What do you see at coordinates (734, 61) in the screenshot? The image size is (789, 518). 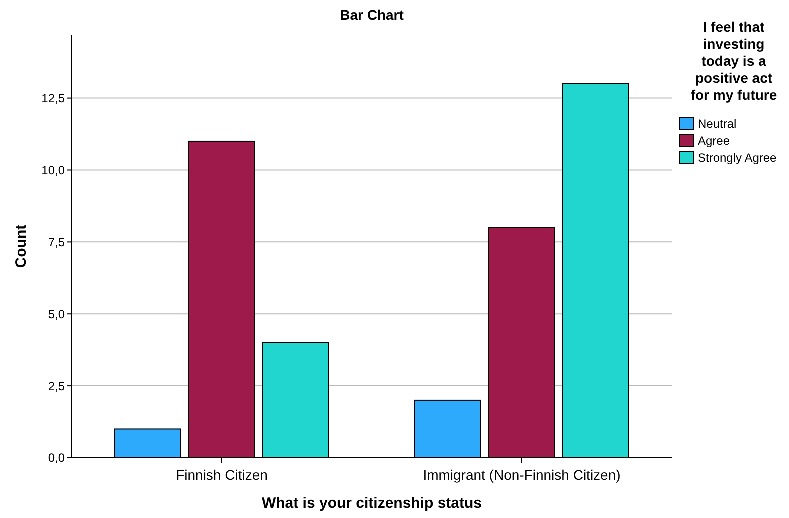 I see `legend-title: I feel that investing today is a positive act for my future` at bounding box center [734, 61].